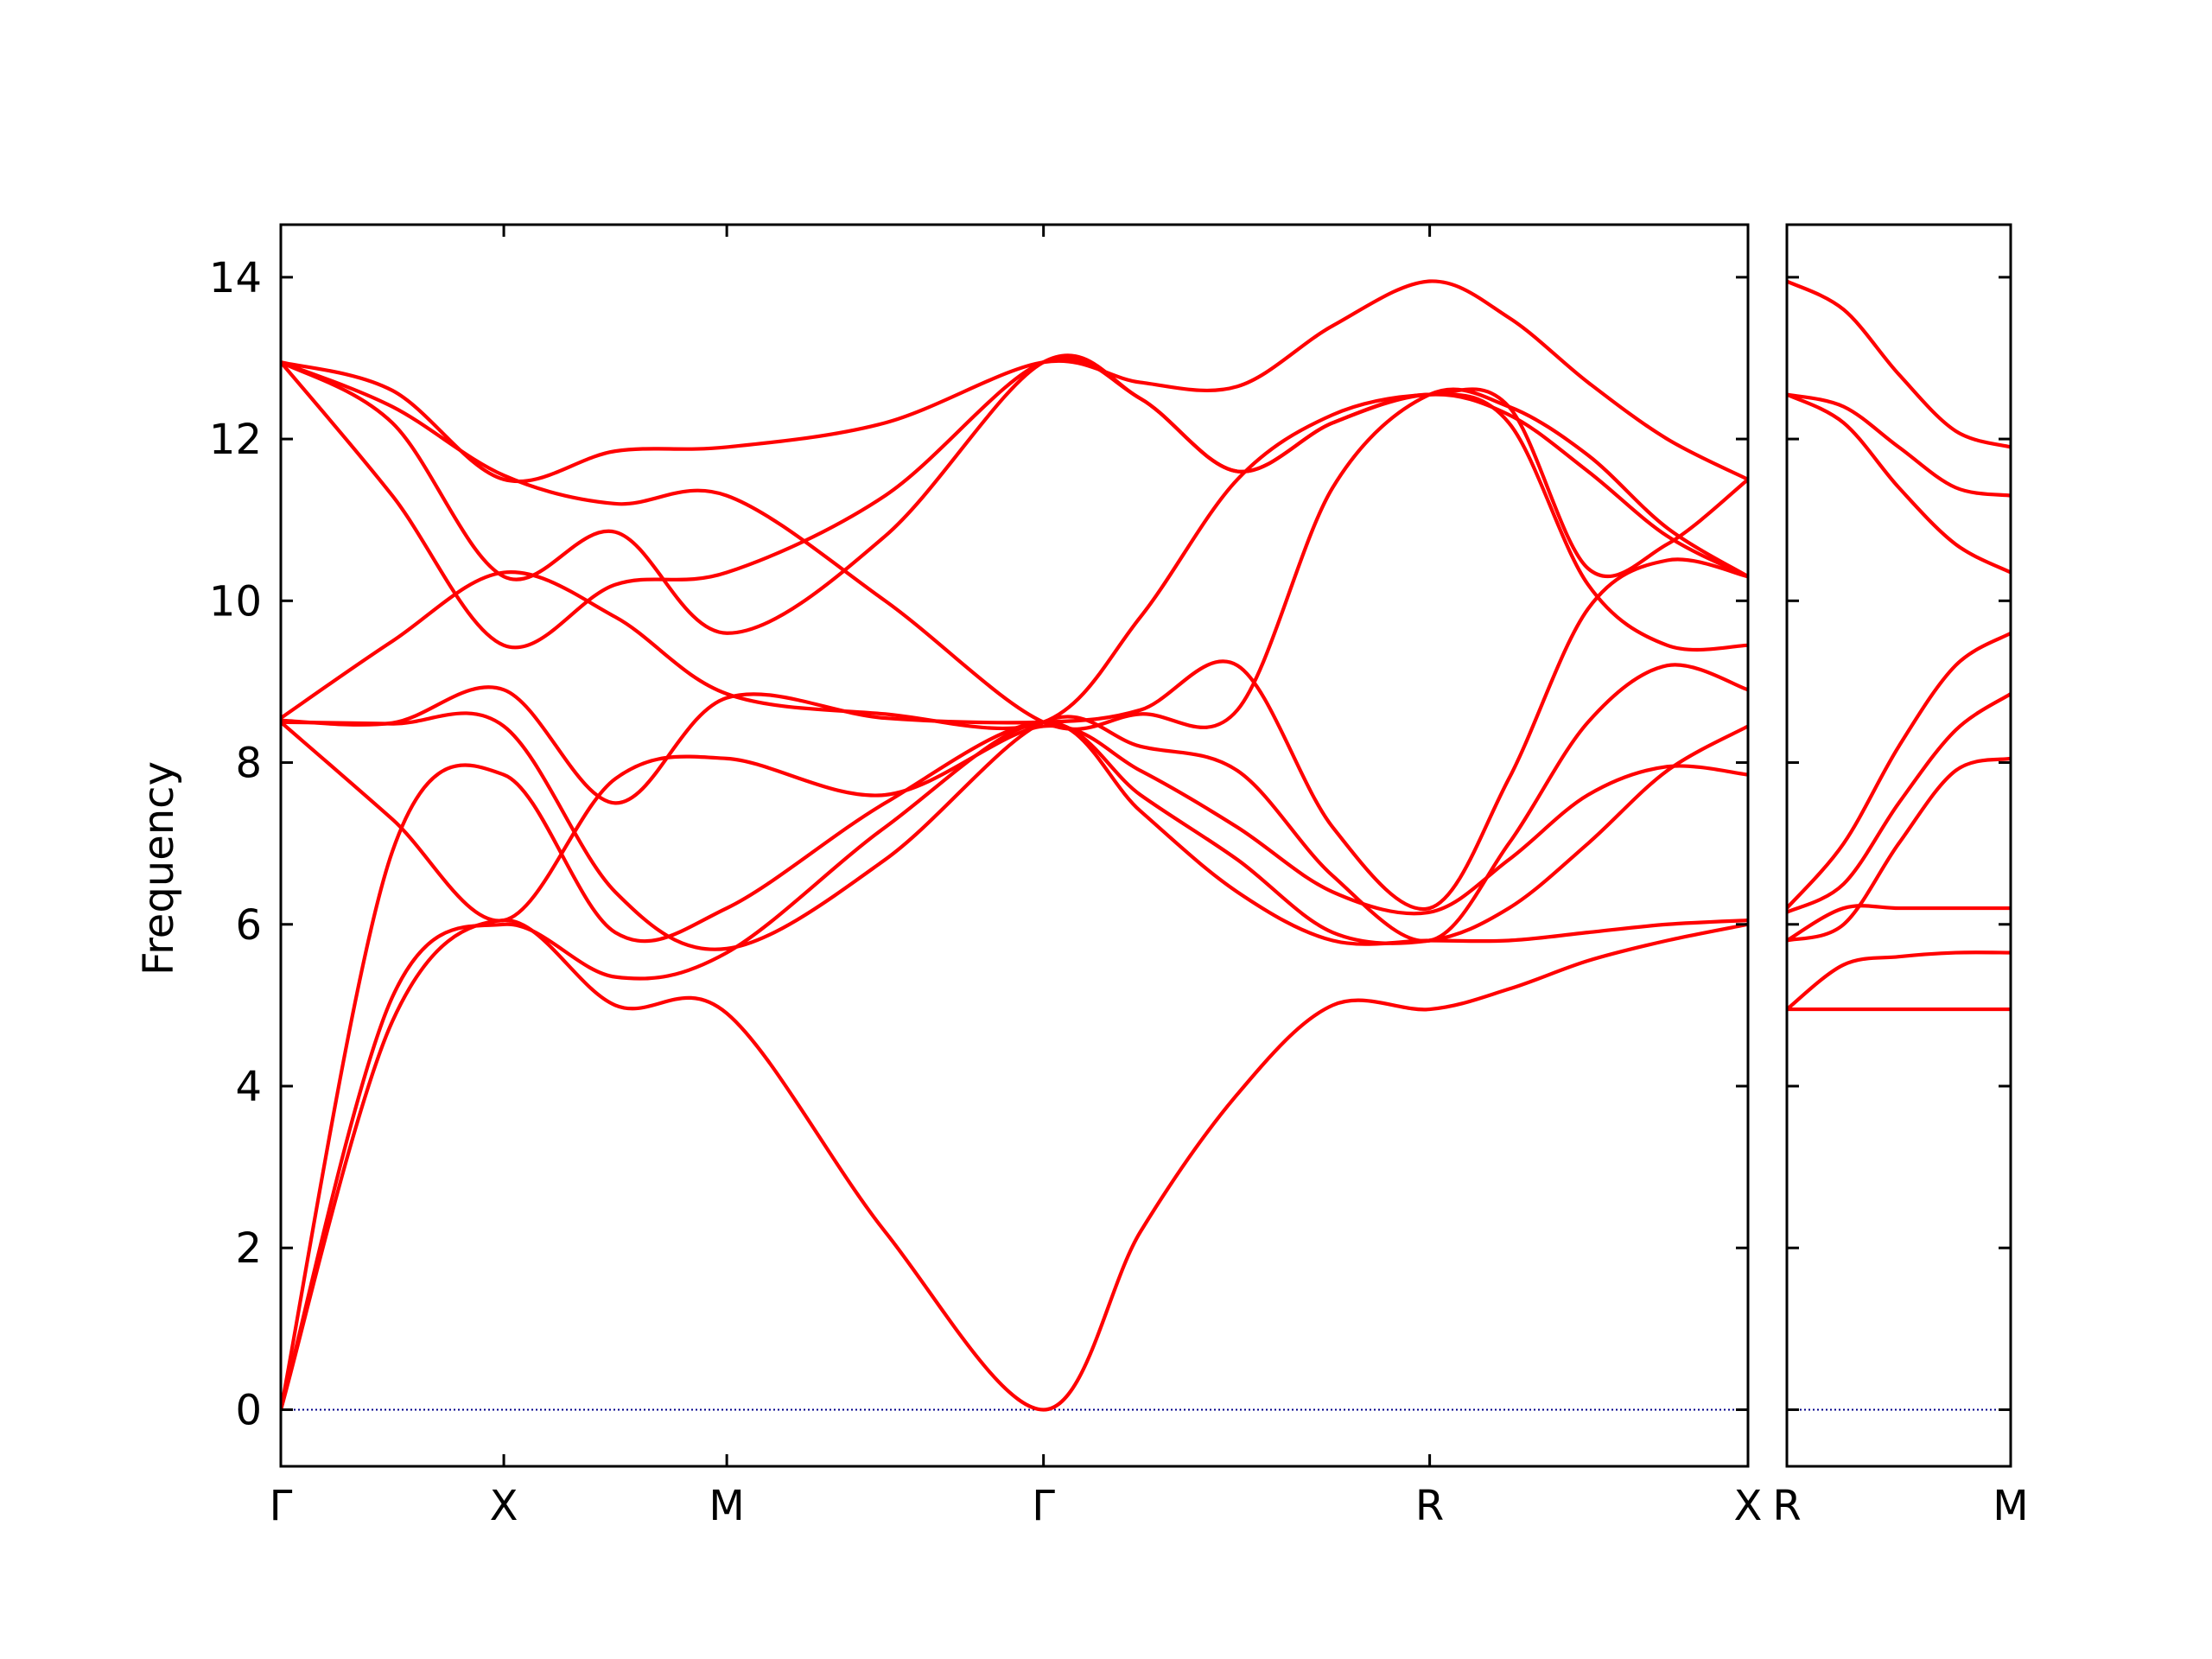 This screenshot has height=1659, width=2212. I want to click on y-tick-labels: 0 2 4 6 8 10 12 14, so click(235, 844).